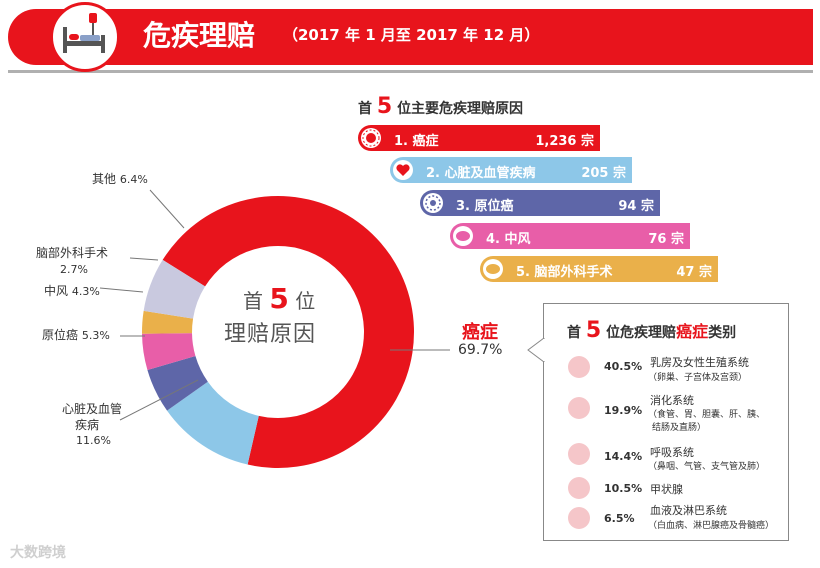 This screenshot has height=568, width=820. I want to click on top5-bar-1: 1. 癌症 1,236 宗, so click(479, 138).